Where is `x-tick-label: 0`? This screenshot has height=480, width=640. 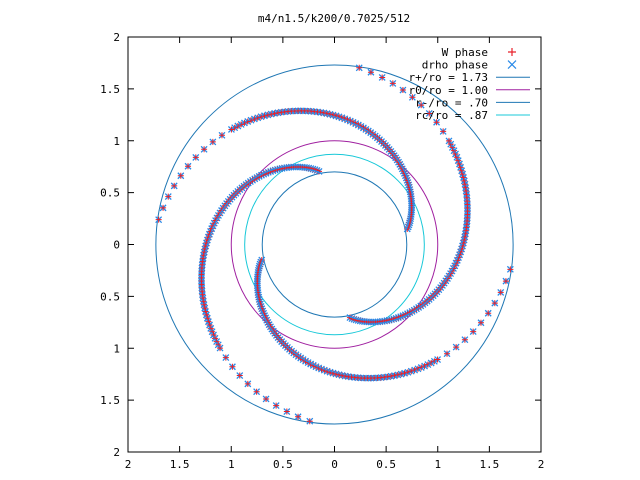 x-tick-label: 0 is located at coordinates (334, 464).